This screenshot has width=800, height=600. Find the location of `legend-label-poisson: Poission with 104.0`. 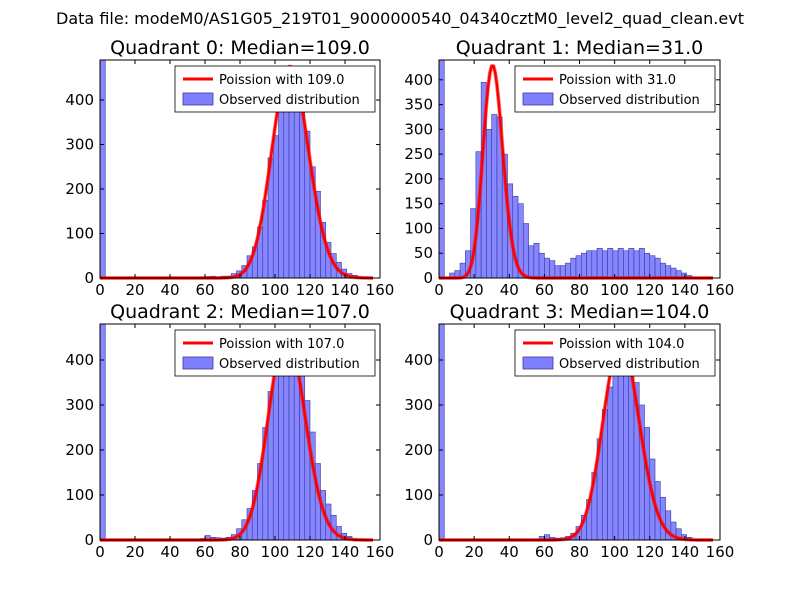

legend-label-poisson: Poission with 104.0 is located at coordinates (621, 344).